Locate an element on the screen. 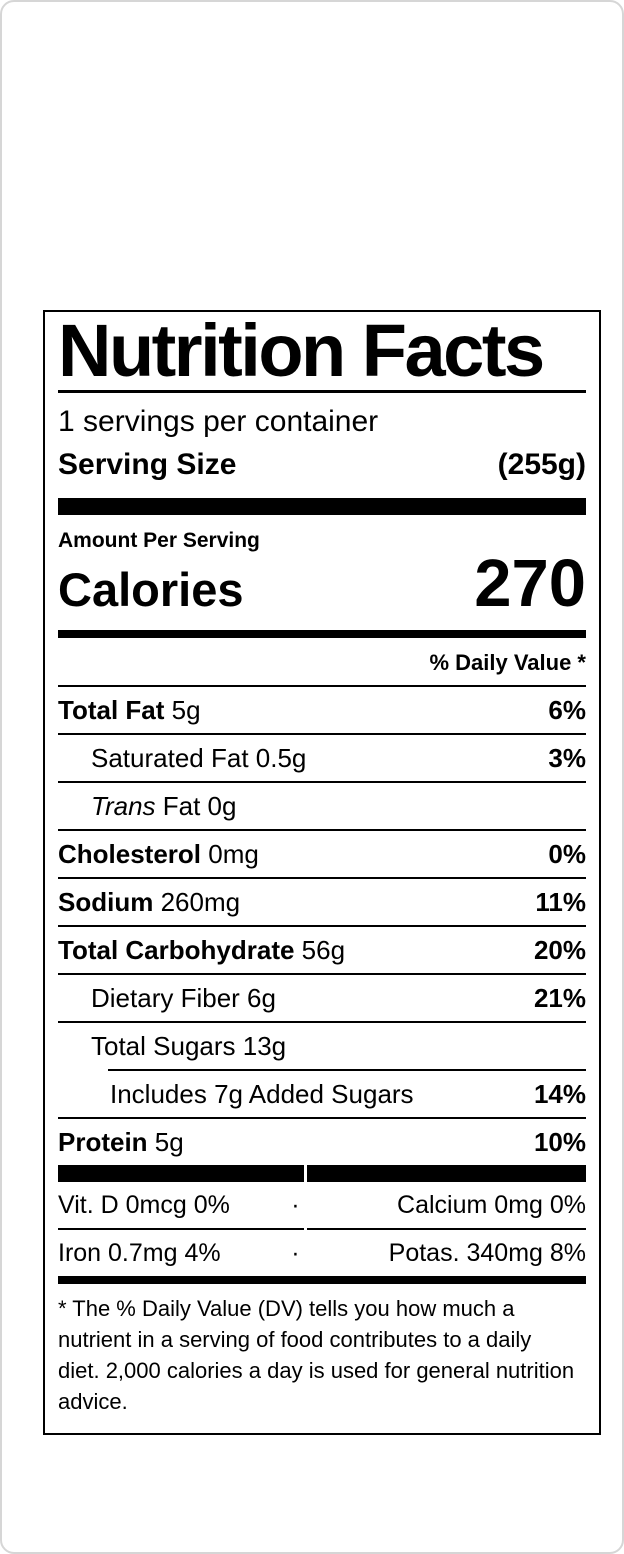 This screenshot has width=624, height=1554. nutrient-daily-value: 11% is located at coordinates (560, 902).